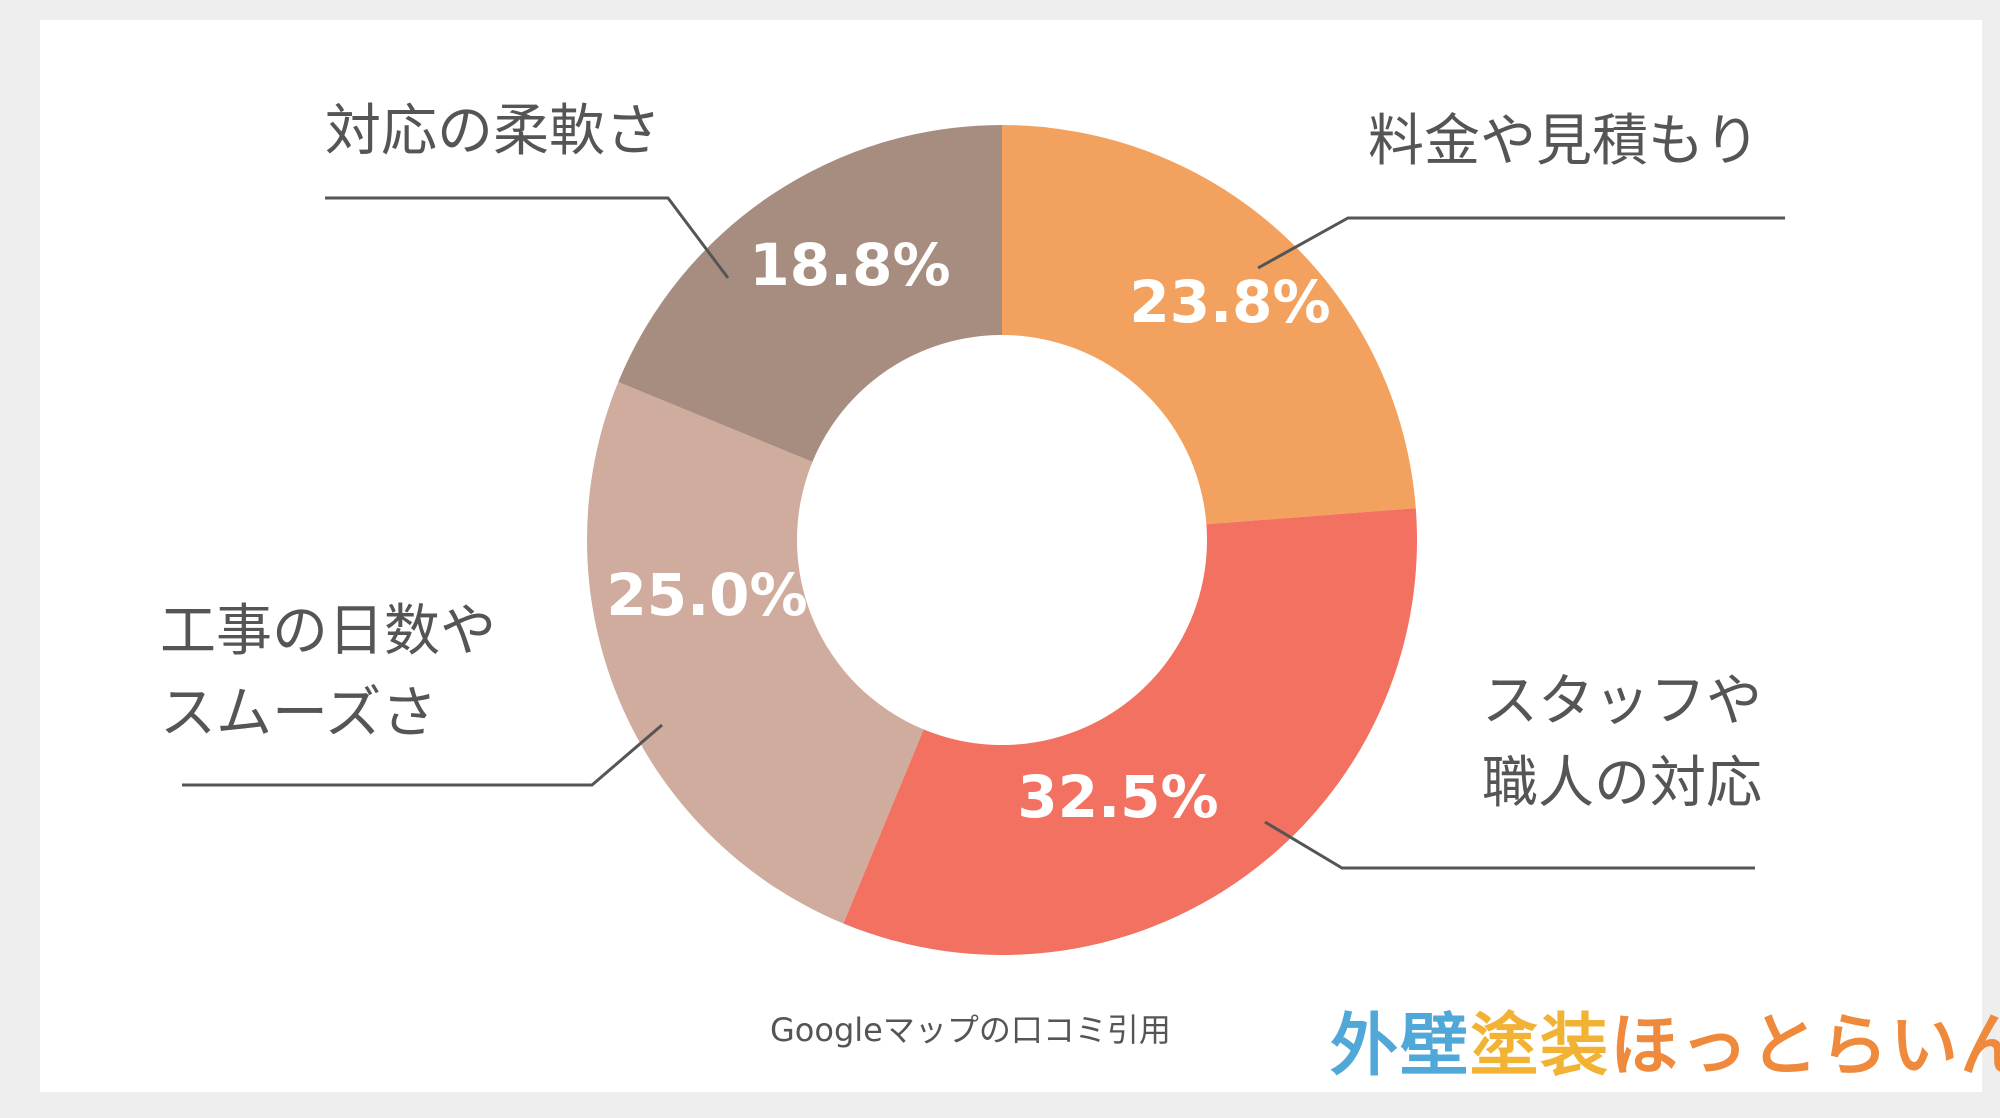  Describe the element at coordinates (328, 631) in the screenshot. I see `slice-category-label-2-line-0: 工事の日数や` at that location.